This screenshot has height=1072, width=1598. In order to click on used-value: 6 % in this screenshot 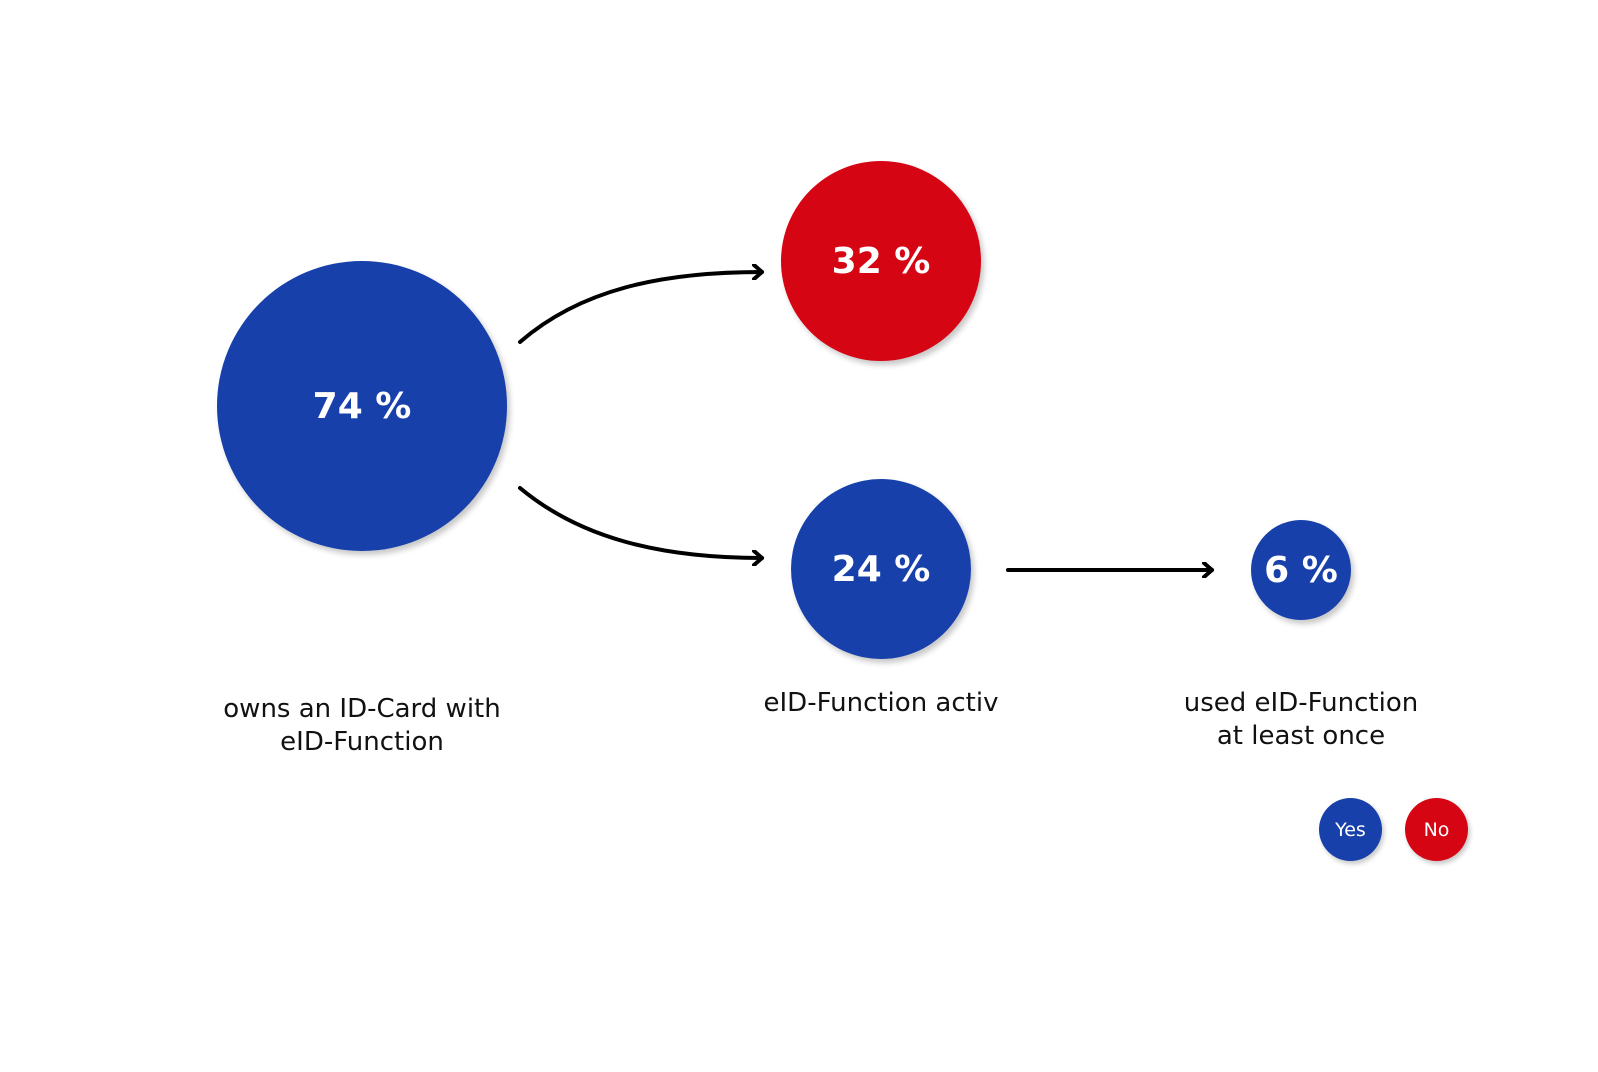, I will do `click(1301, 570)`.